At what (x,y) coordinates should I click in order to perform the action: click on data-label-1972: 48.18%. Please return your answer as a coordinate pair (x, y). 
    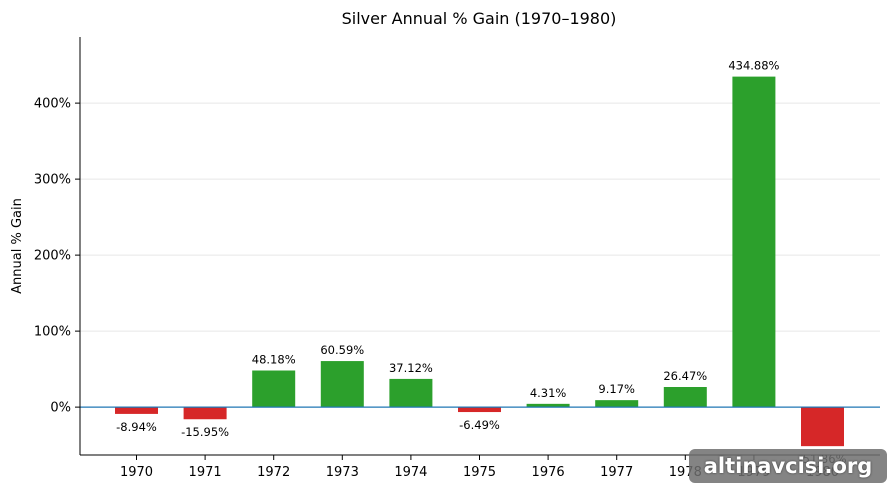
    Looking at the image, I should click on (274, 360).